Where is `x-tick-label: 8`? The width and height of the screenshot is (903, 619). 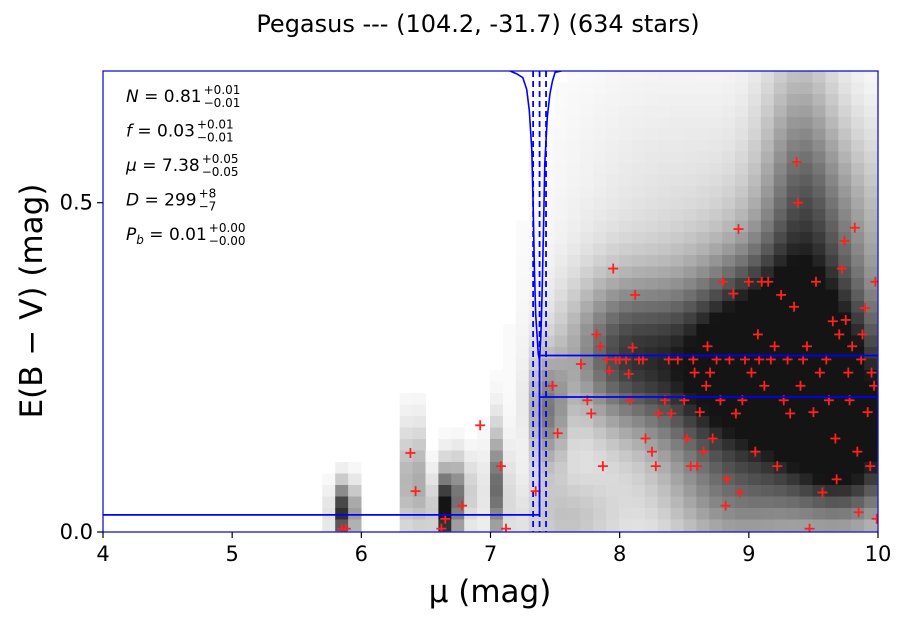 x-tick-label: 8 is located at coordinates (619, 554).